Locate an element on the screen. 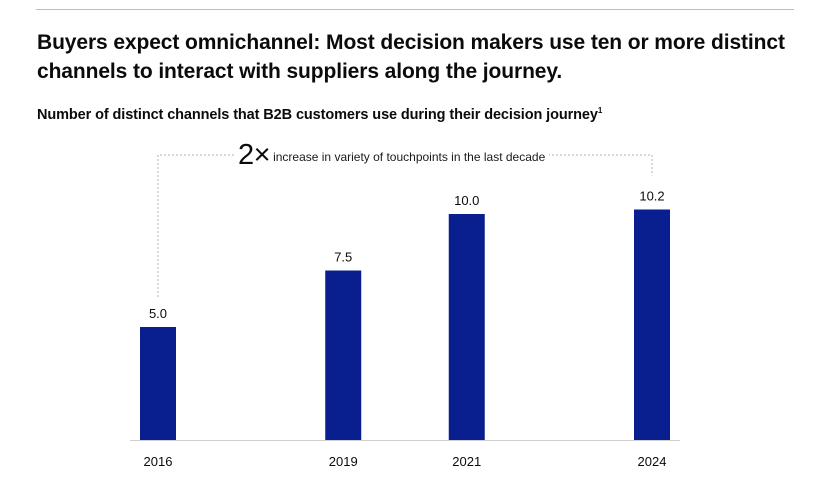  bar-2024 is located at coordinates (652, 324).